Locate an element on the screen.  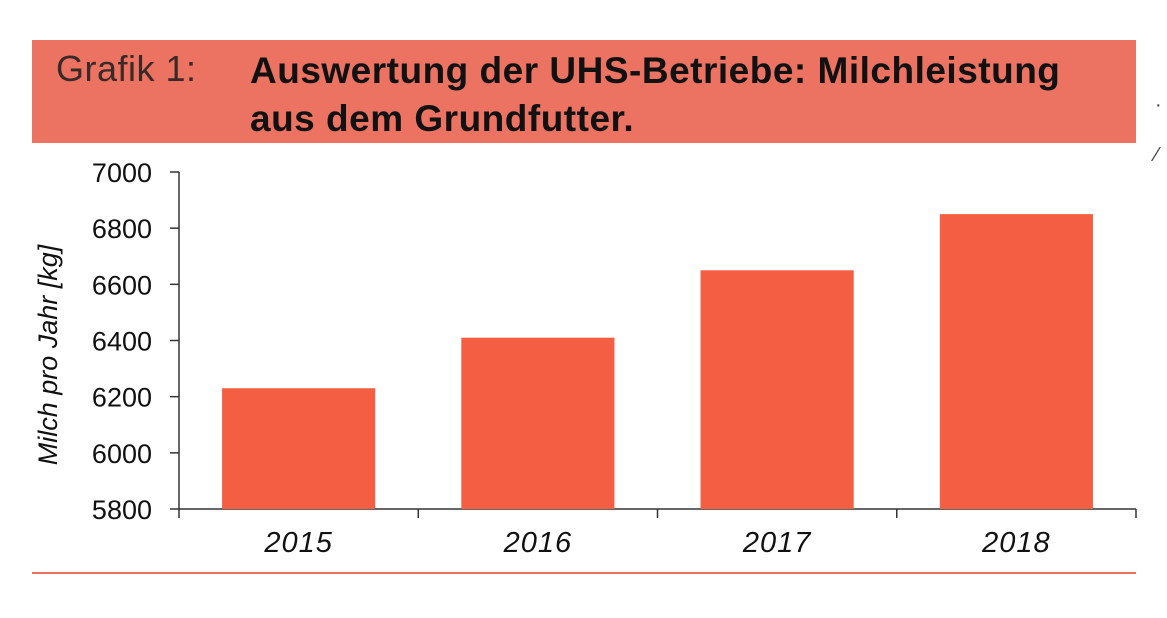
x-tick-label: 2017 is located at coordinates (777, 543).